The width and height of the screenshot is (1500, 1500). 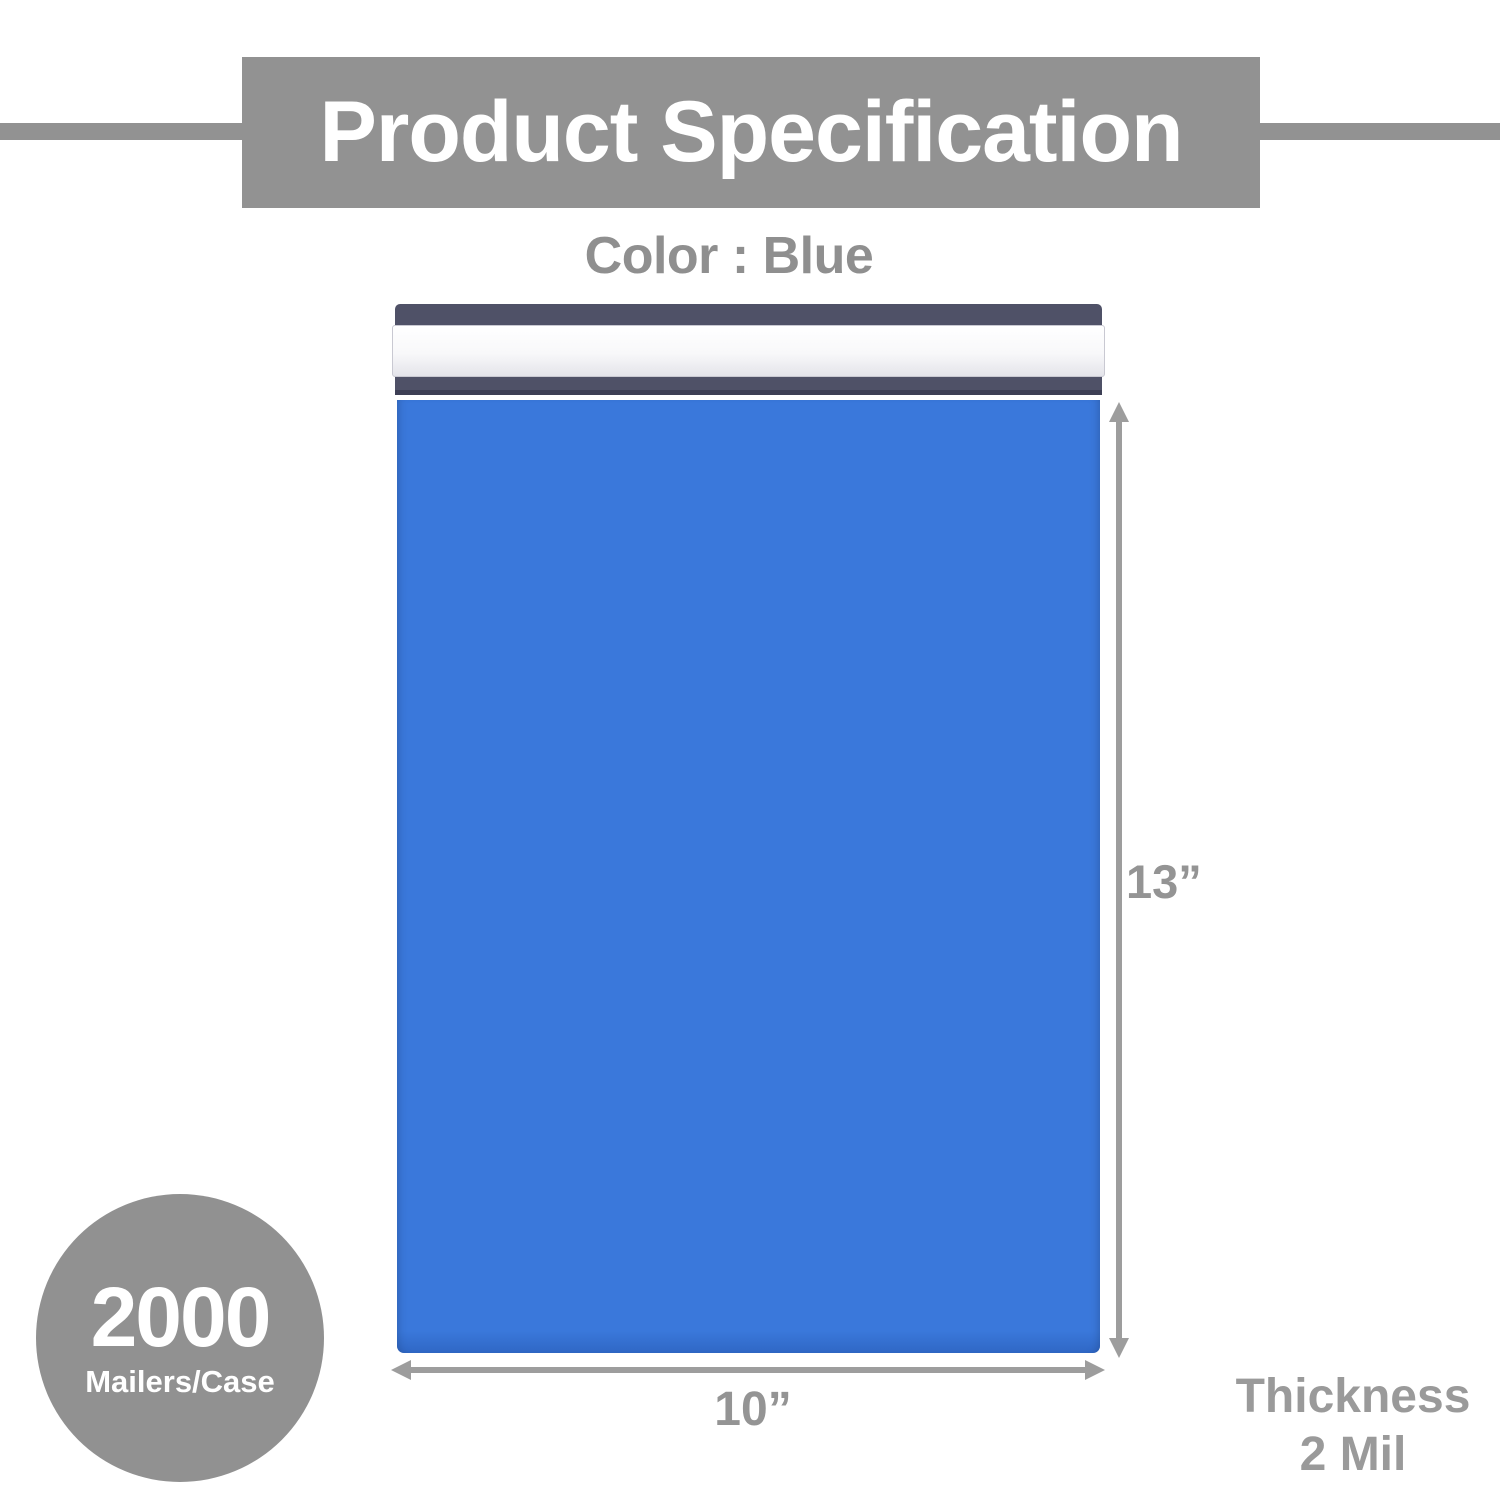 I want to click on arrowhead-down-icon, so click(x=1119, y=1348).